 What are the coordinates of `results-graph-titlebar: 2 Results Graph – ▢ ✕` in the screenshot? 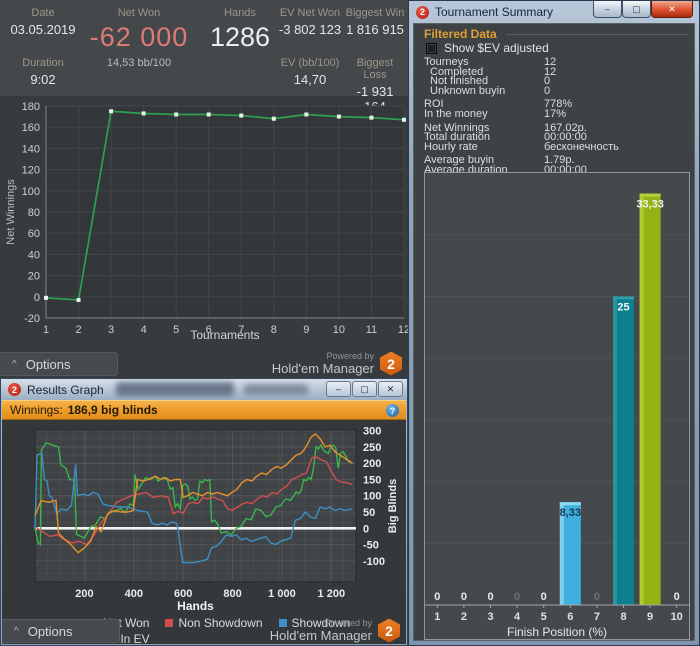 It's located at (204, 389).